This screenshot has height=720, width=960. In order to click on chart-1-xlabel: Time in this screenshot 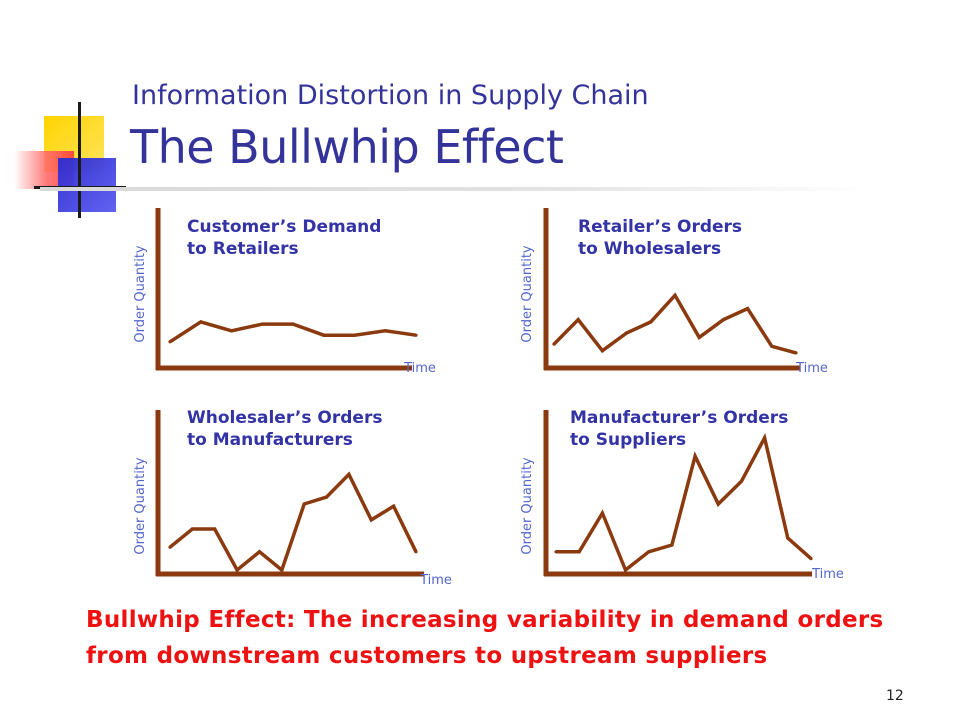, I will do `click(419, 368)`.